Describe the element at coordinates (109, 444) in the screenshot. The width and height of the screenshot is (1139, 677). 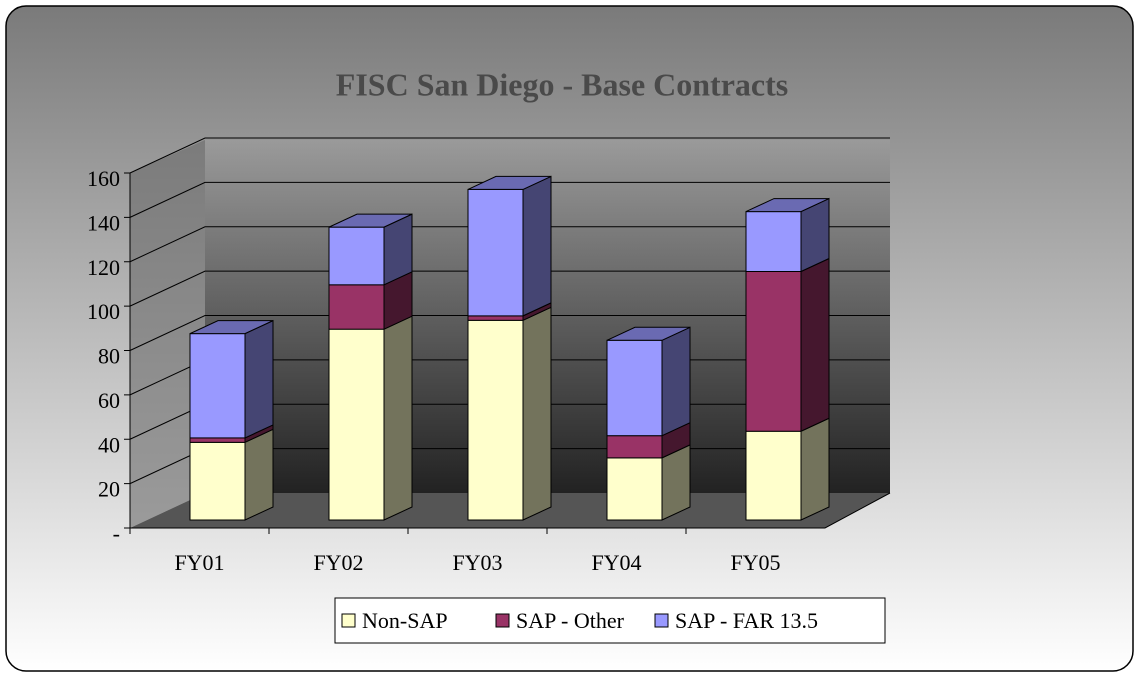
I see `y-tick-label: 40` at that location.